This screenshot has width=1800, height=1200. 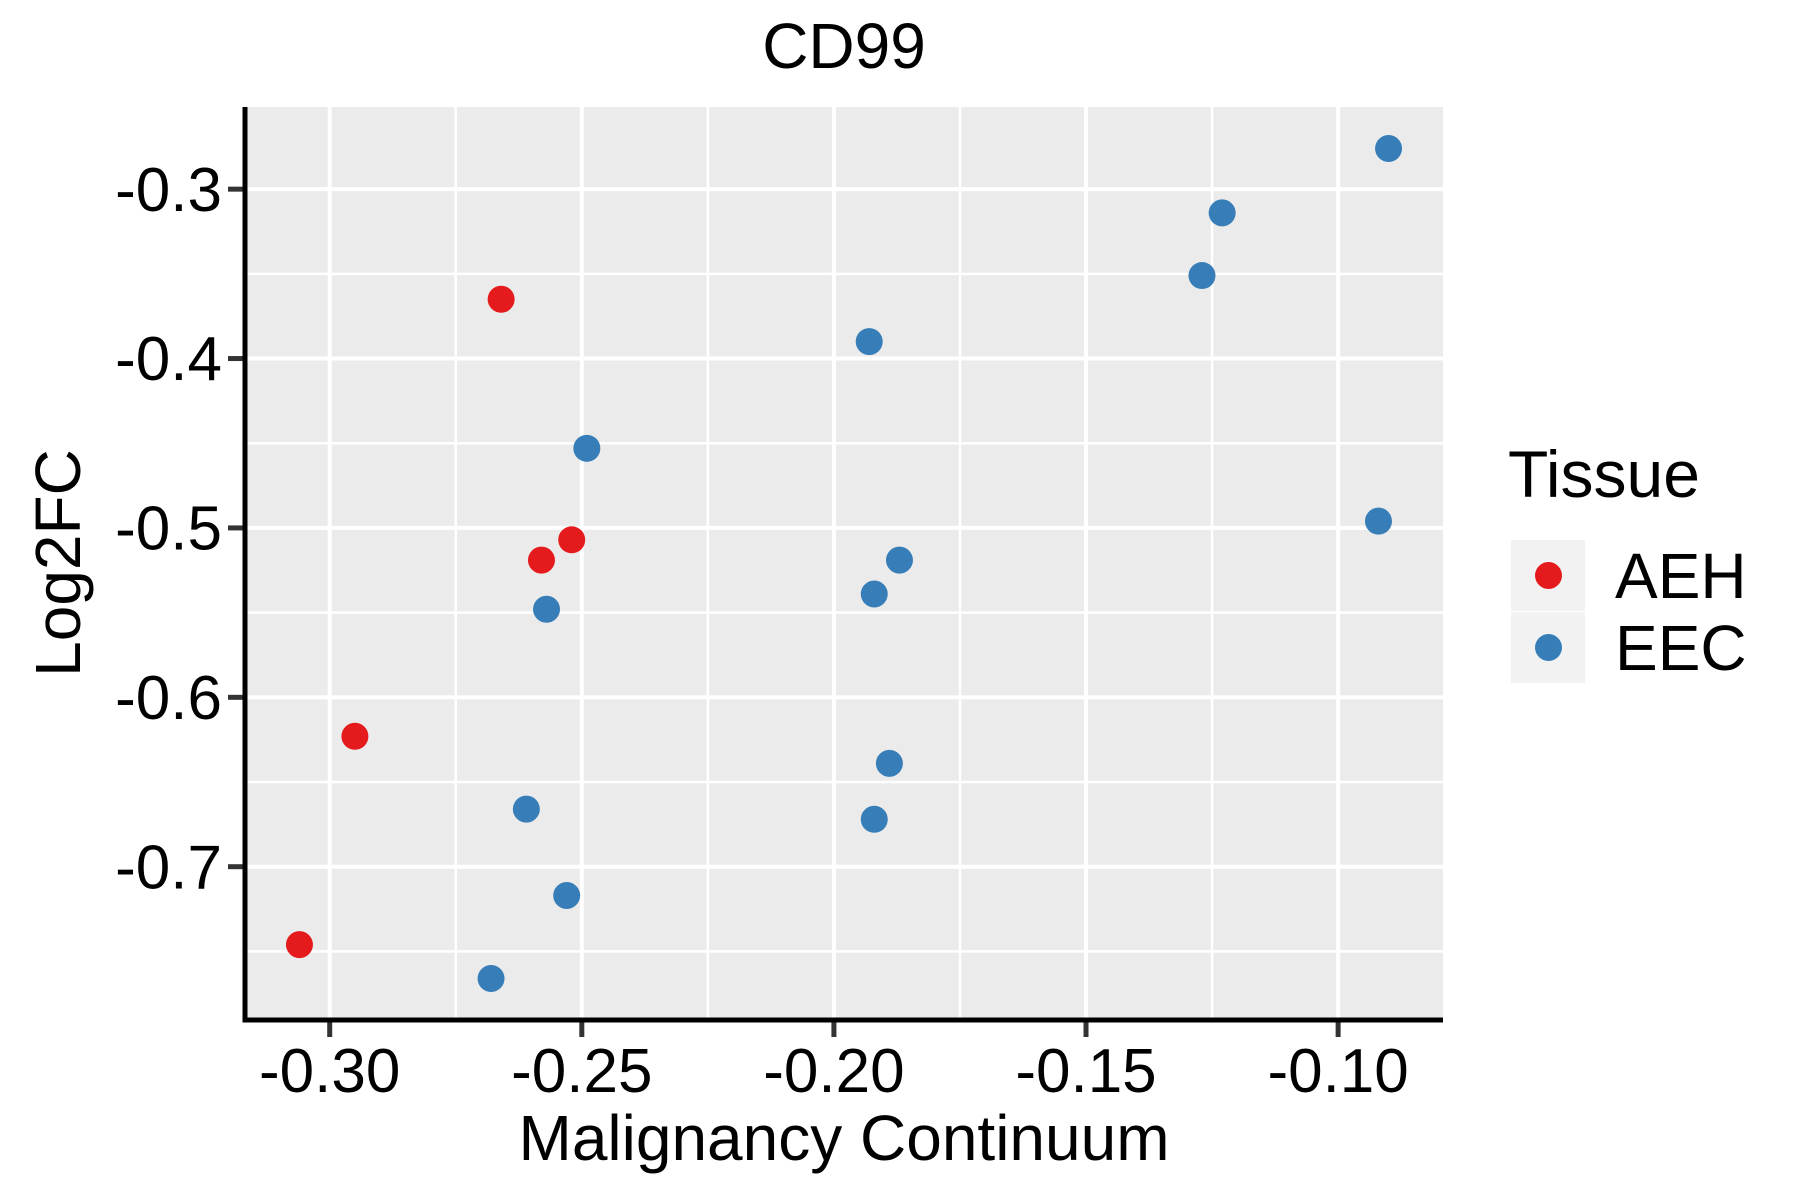 I want to click on legend-key-aeh, so click(x=1548, y=575).